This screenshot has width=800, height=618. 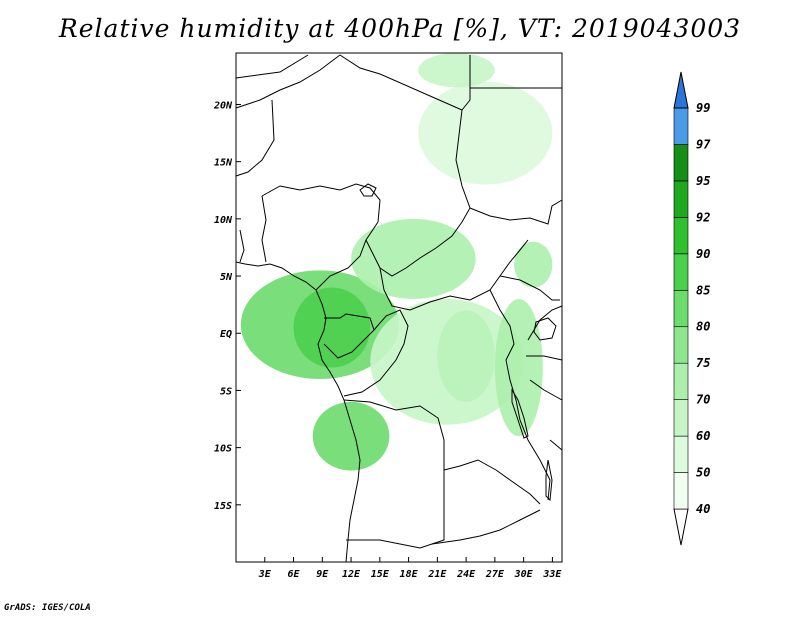 I want to click on lat-tick-label: 10S, so click(x=223, y=449).